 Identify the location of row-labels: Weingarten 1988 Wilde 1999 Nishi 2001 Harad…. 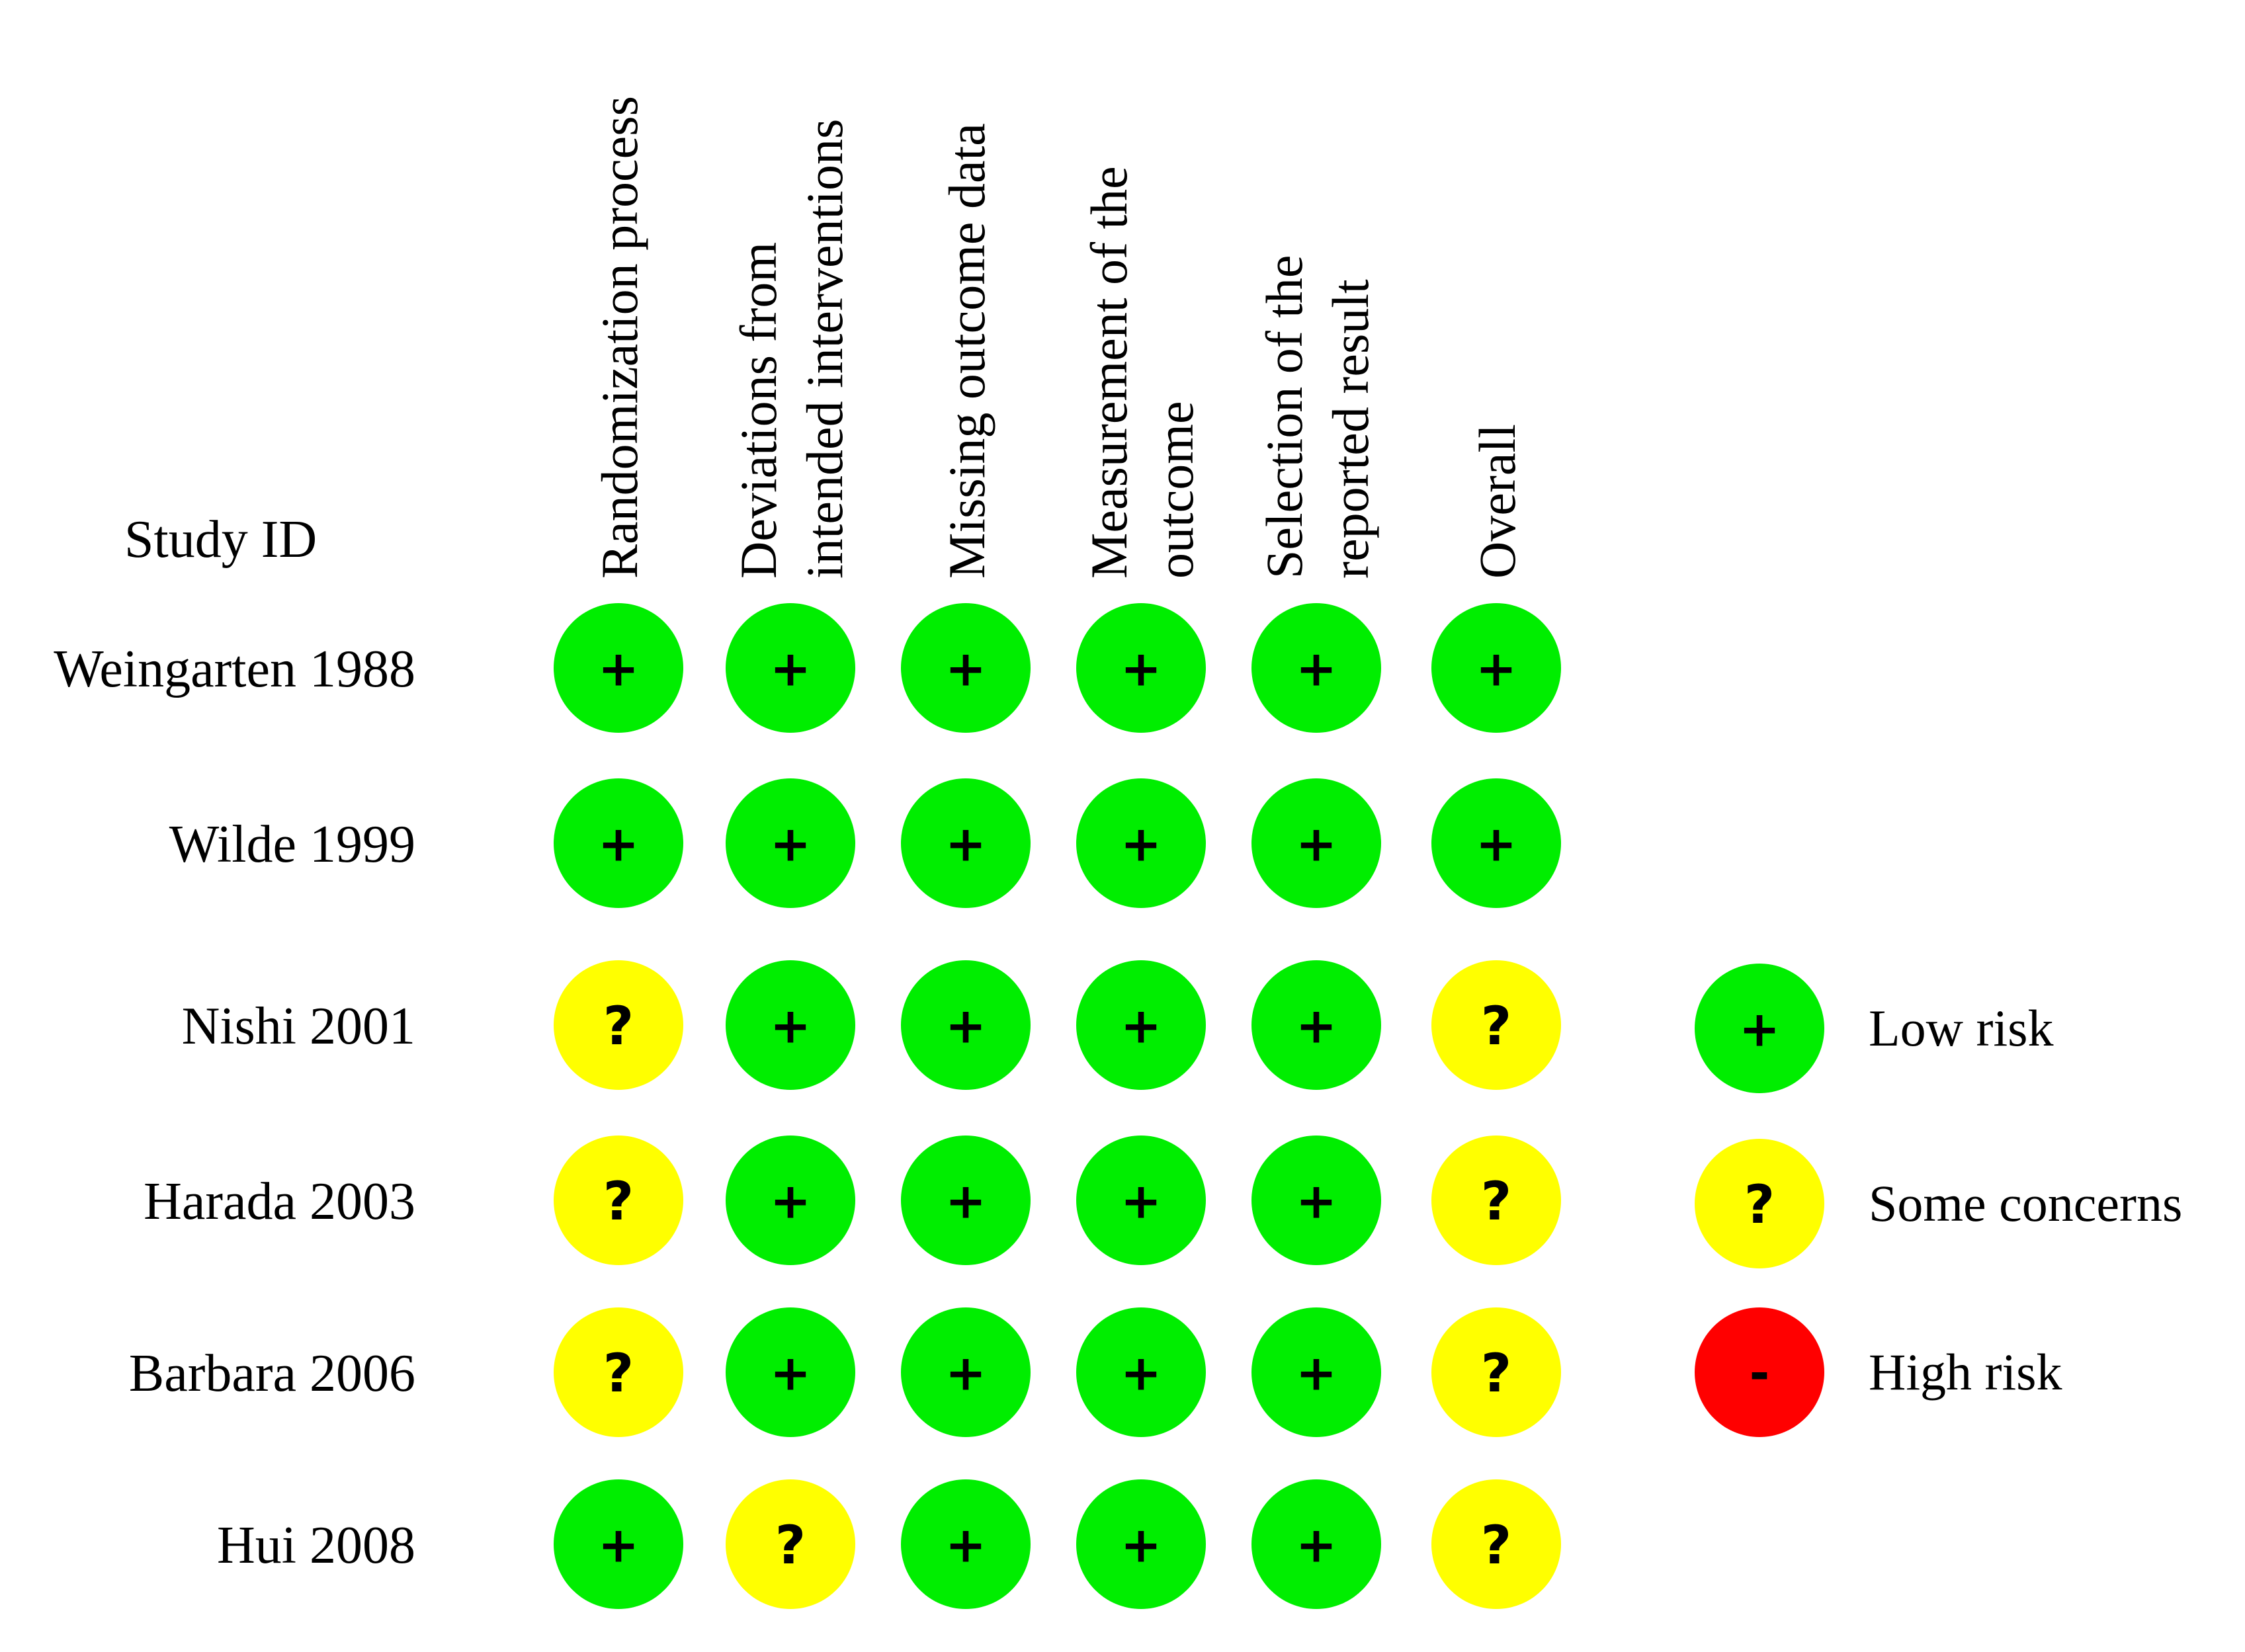
(234, 1107).